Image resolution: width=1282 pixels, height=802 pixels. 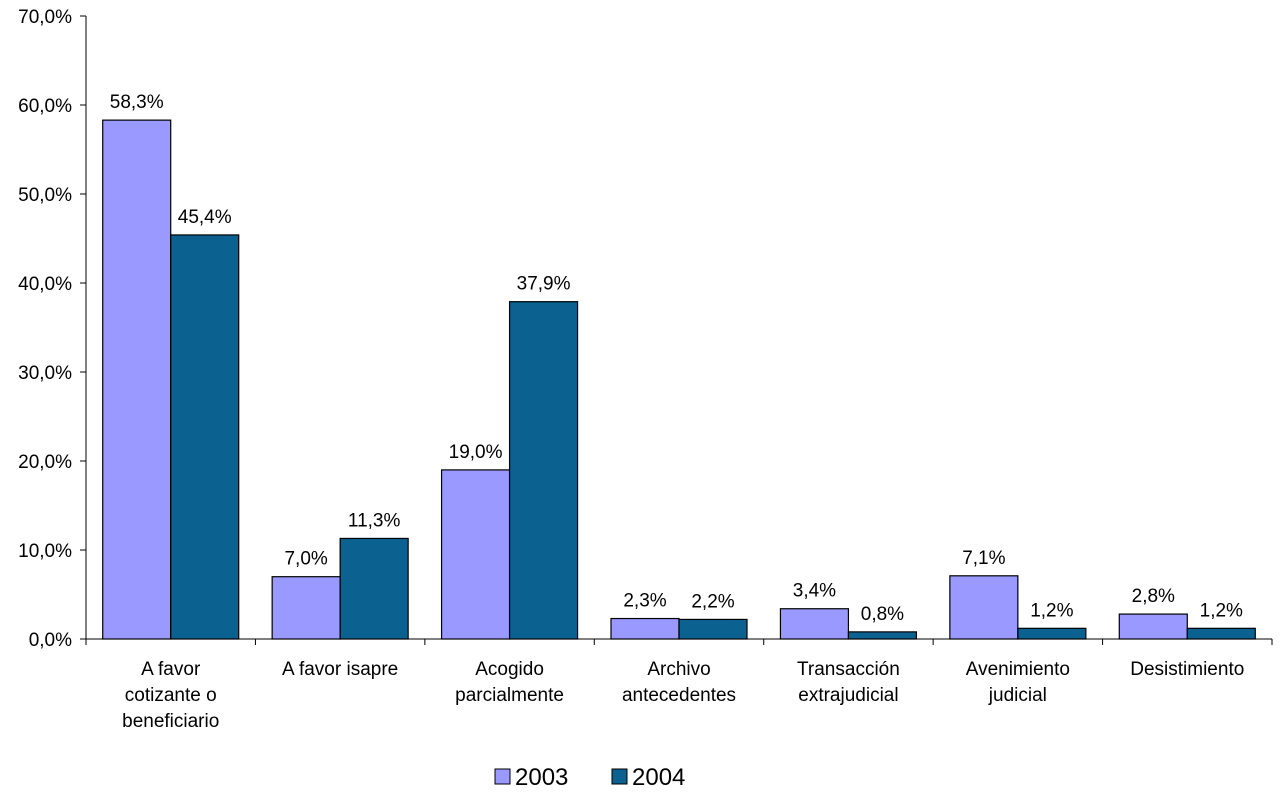 What do you see at coordinates (983, 558) in the screenshot?
I see `data-label: 7,1%` at bounding box center [983, 558].